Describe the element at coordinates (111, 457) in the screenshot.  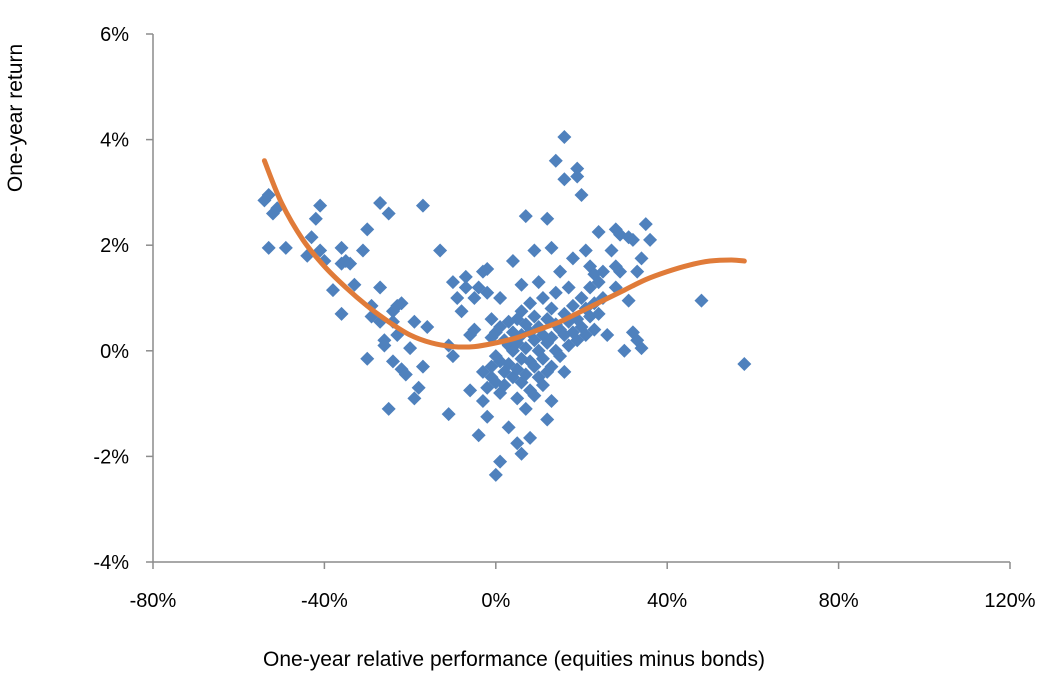
I see `y-tick-label: -2%` at that location.